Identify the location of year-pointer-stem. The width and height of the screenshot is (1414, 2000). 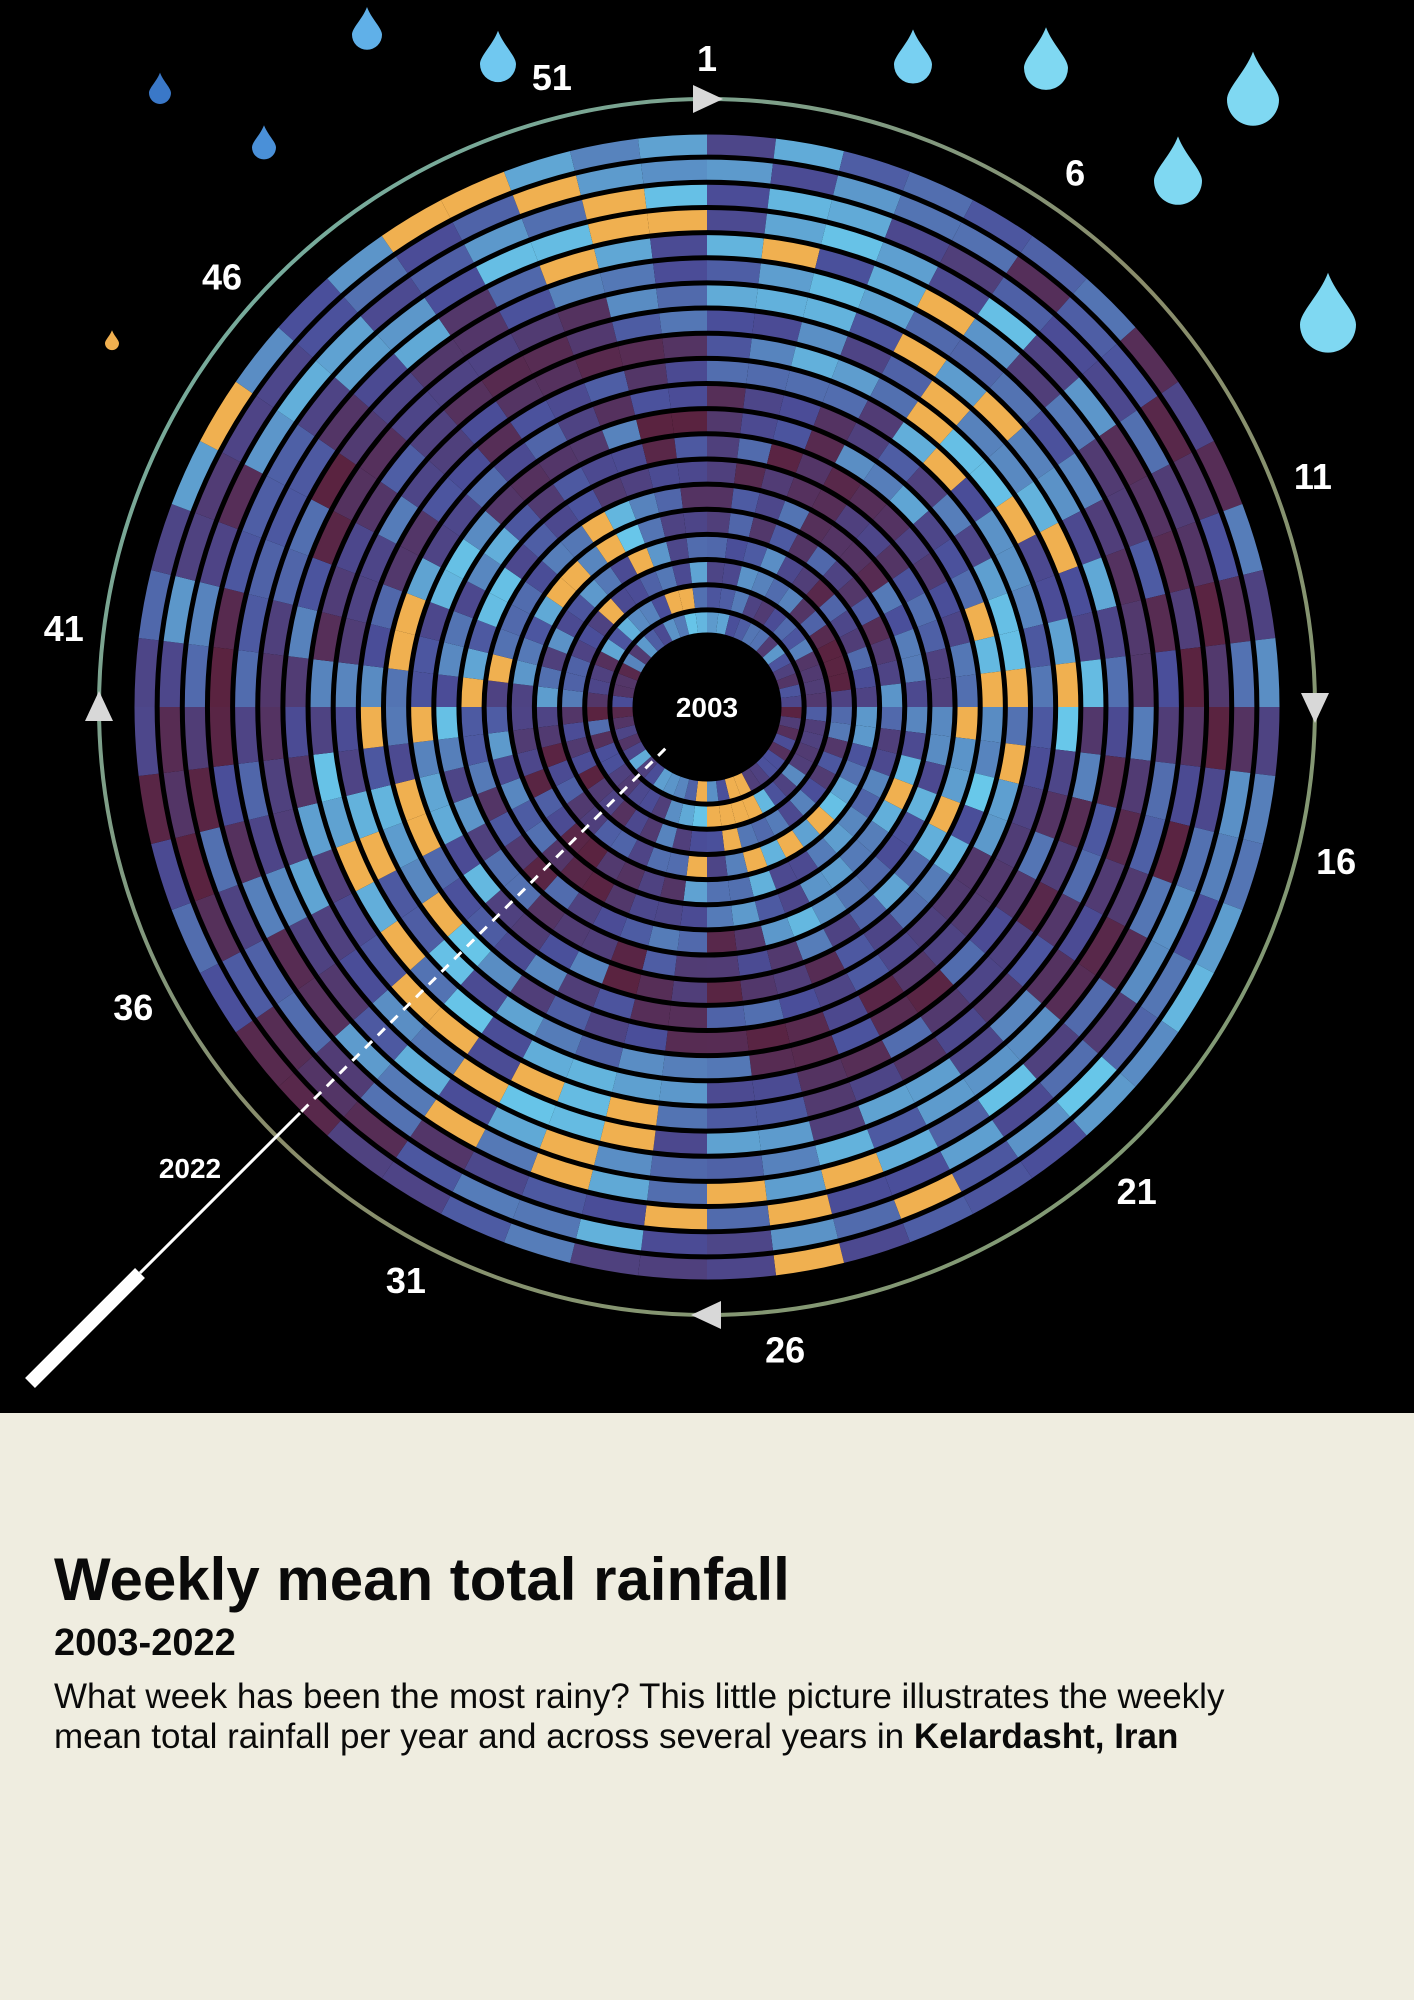
(220, 1193).